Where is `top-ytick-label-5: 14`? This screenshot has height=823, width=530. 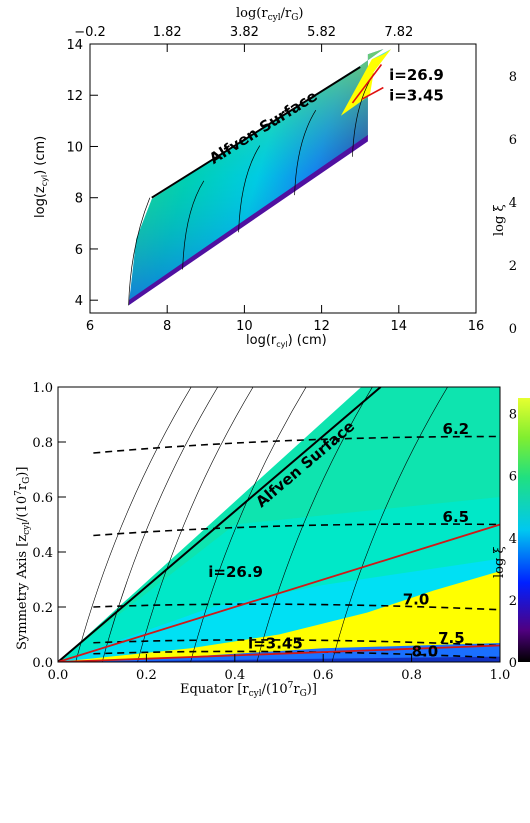
top-ytick-label-5: 14 is located at coordinates (74, 45).